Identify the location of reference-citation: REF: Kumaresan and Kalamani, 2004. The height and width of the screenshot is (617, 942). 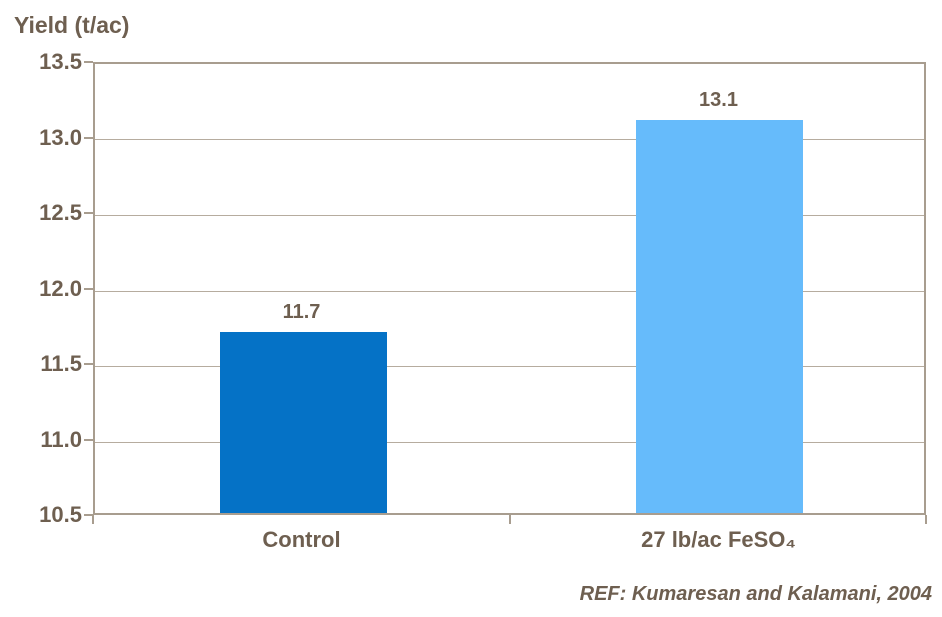
(755, 594).